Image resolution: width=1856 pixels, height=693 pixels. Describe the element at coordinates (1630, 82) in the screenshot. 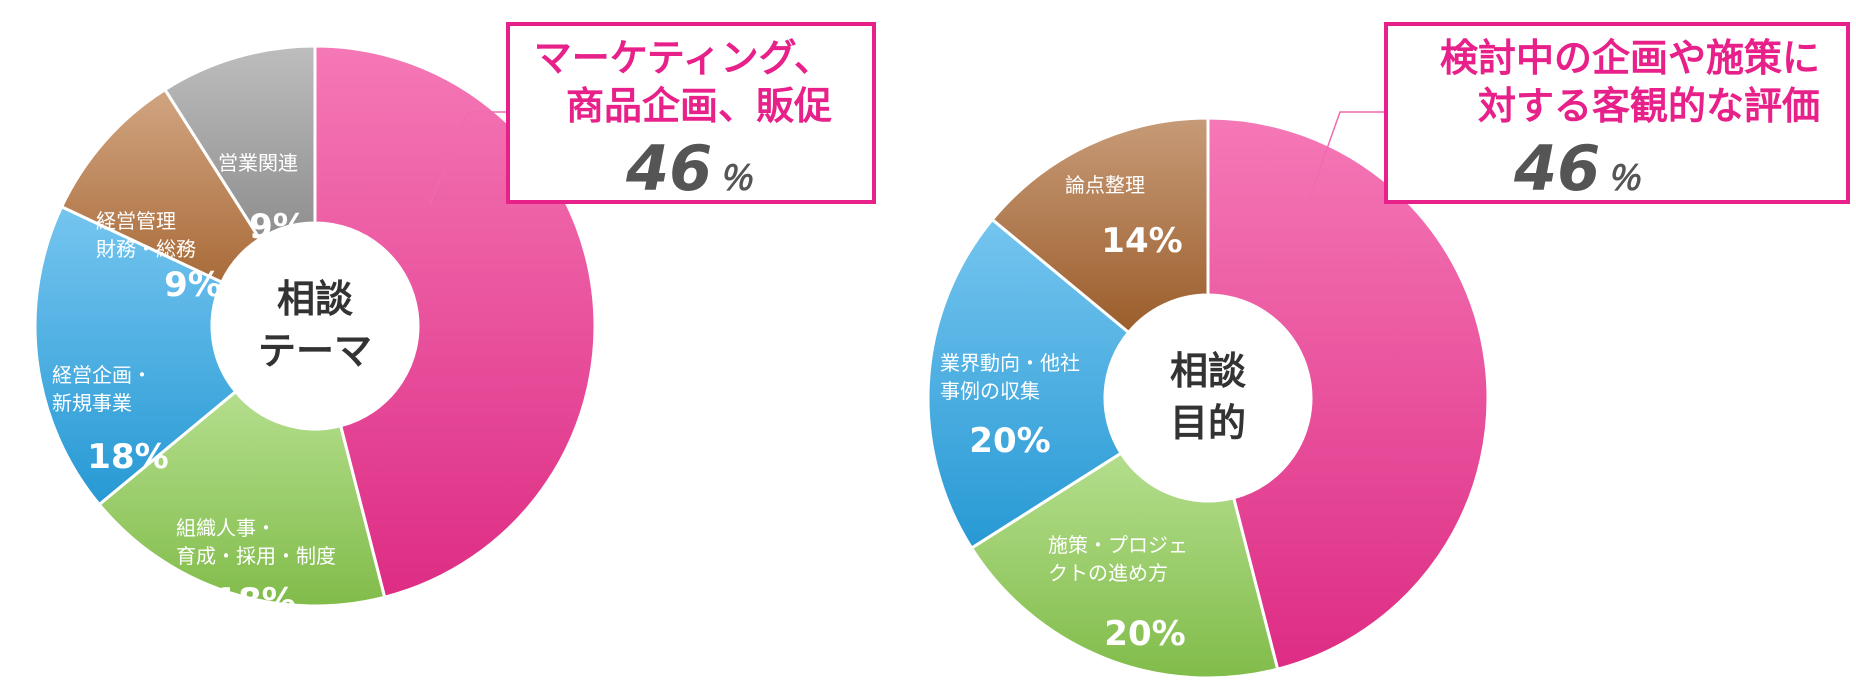

I see `callout-title-chart2: 検討中の企画や施策に 対する客観的な評価` at that location.